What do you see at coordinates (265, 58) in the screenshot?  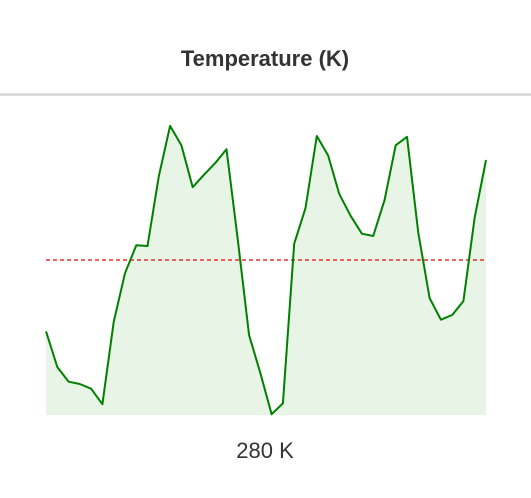 I see `widget-title: Temperature (K)` at bounding box center [265, 58].